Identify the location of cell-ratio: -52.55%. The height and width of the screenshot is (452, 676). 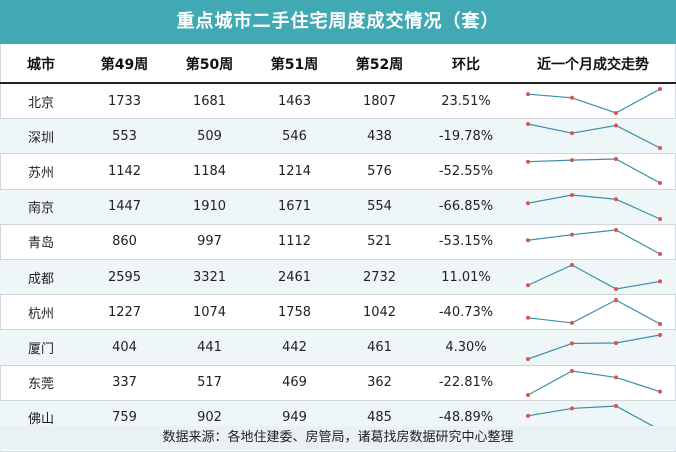
(466, 171).